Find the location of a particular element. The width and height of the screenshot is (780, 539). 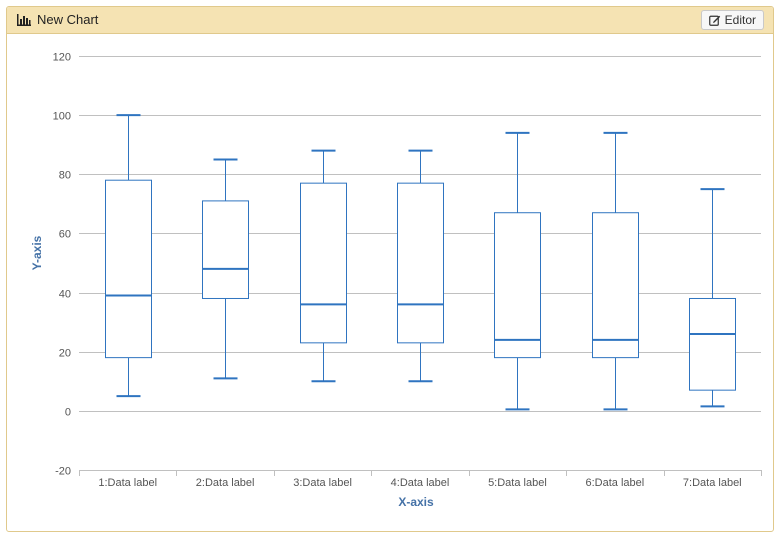

x-axis-title: X-axis is located at coordinates (416, 502).